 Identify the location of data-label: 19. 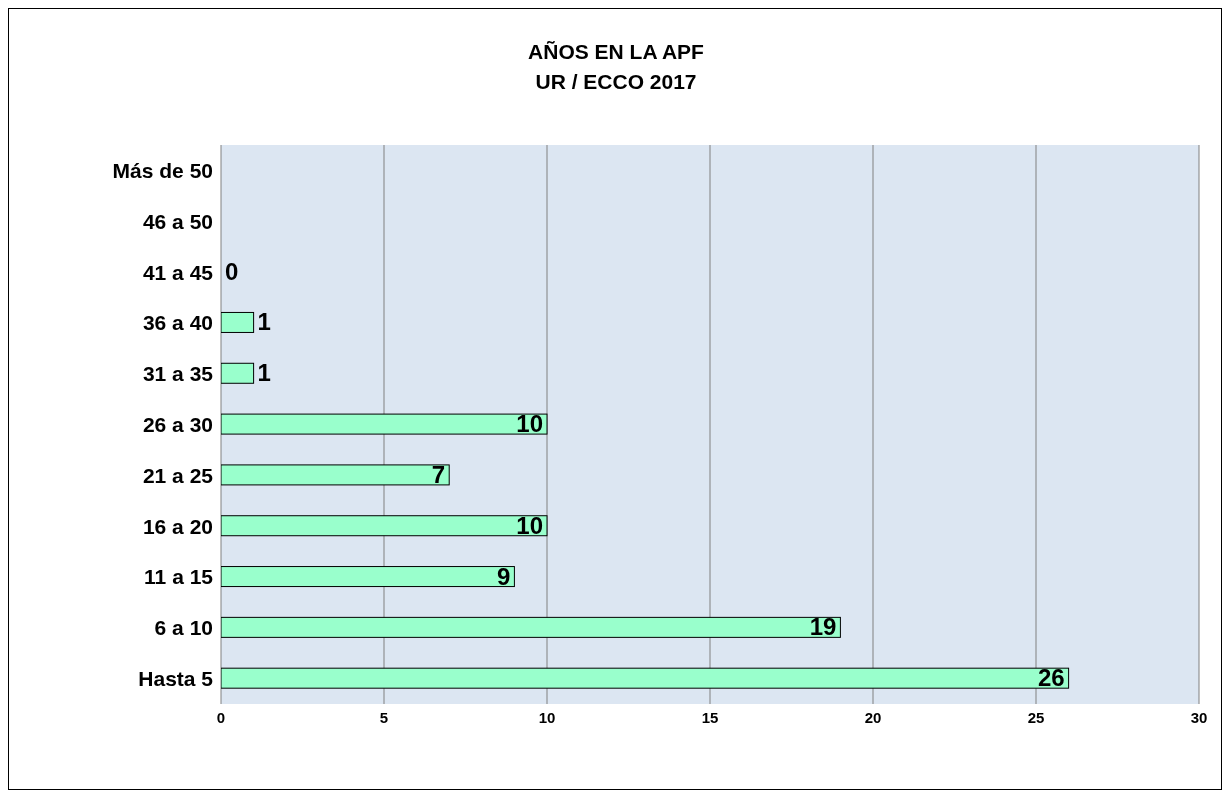
(823, 627).